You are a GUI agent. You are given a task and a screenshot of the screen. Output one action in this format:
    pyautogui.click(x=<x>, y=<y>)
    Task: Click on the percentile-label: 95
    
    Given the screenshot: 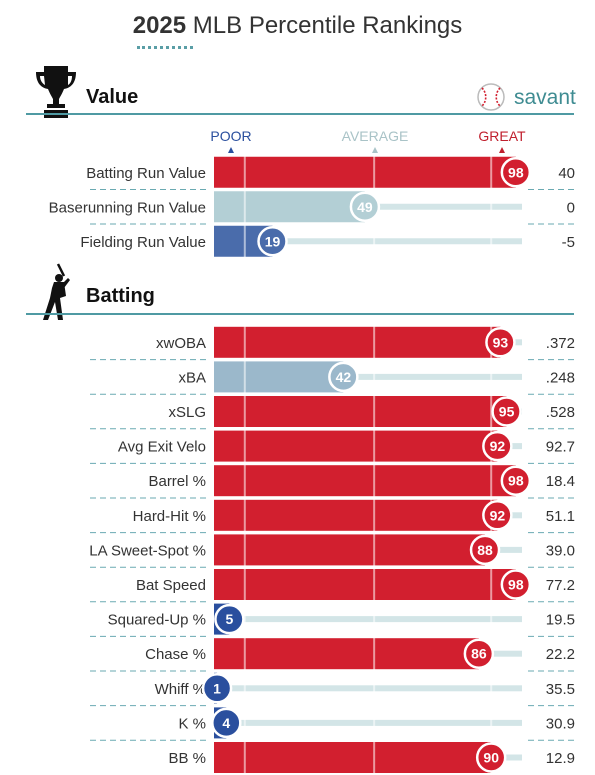 What is the action you would take?
    pyautogui.click(x=507, y=412)
    